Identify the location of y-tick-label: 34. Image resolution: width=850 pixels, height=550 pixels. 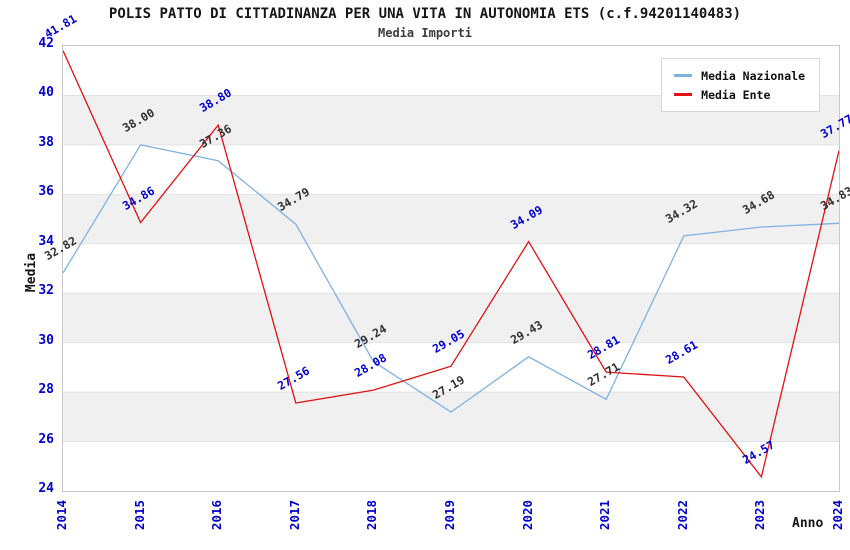
(46, 241).